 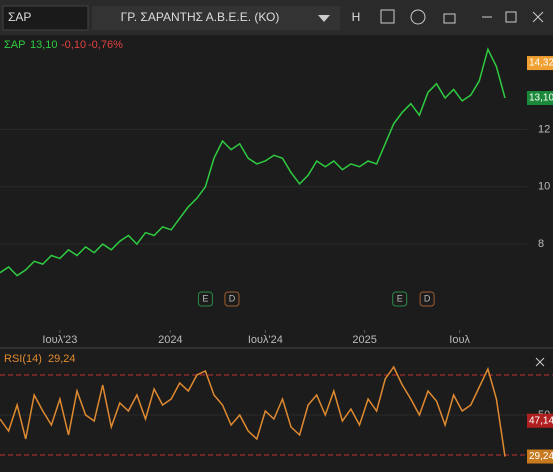 What do you see at coordinates (19, 17) in the screenshot?
I see `symbol-text: ΣΑΡ` at bounding box center [19, 17].